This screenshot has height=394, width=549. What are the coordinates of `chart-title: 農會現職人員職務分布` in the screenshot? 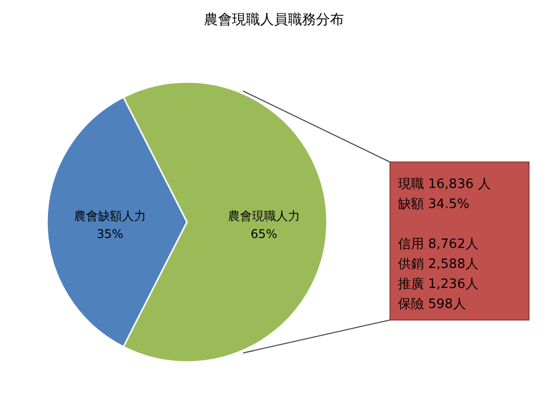 It's located at (274, 20).